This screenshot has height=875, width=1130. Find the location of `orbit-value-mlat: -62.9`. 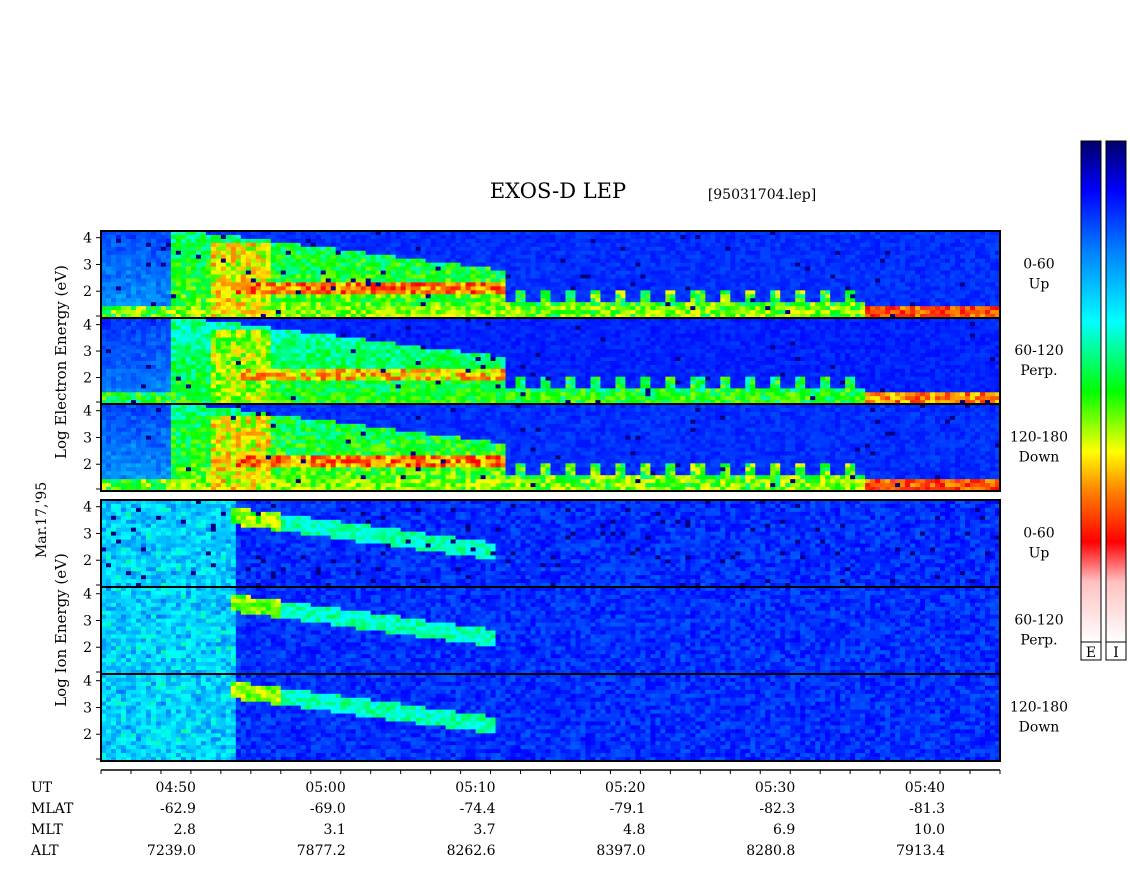

orbit-value-mlat: -62.9 is located at coordinates (178, 809).